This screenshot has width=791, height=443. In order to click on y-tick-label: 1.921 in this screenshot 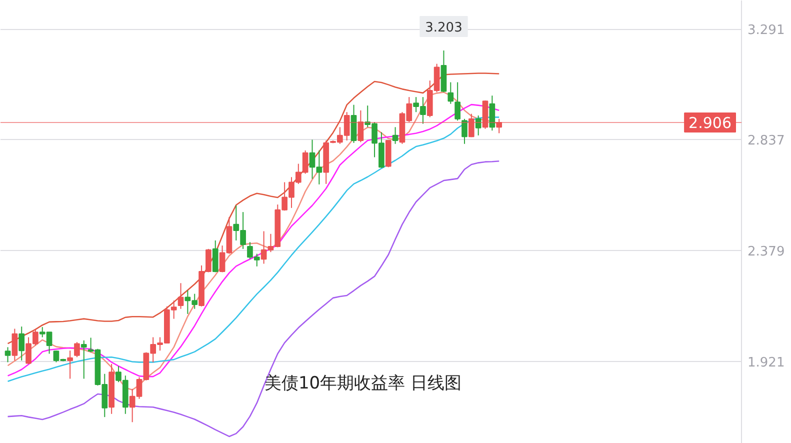, I will do `click(766, 363)`.